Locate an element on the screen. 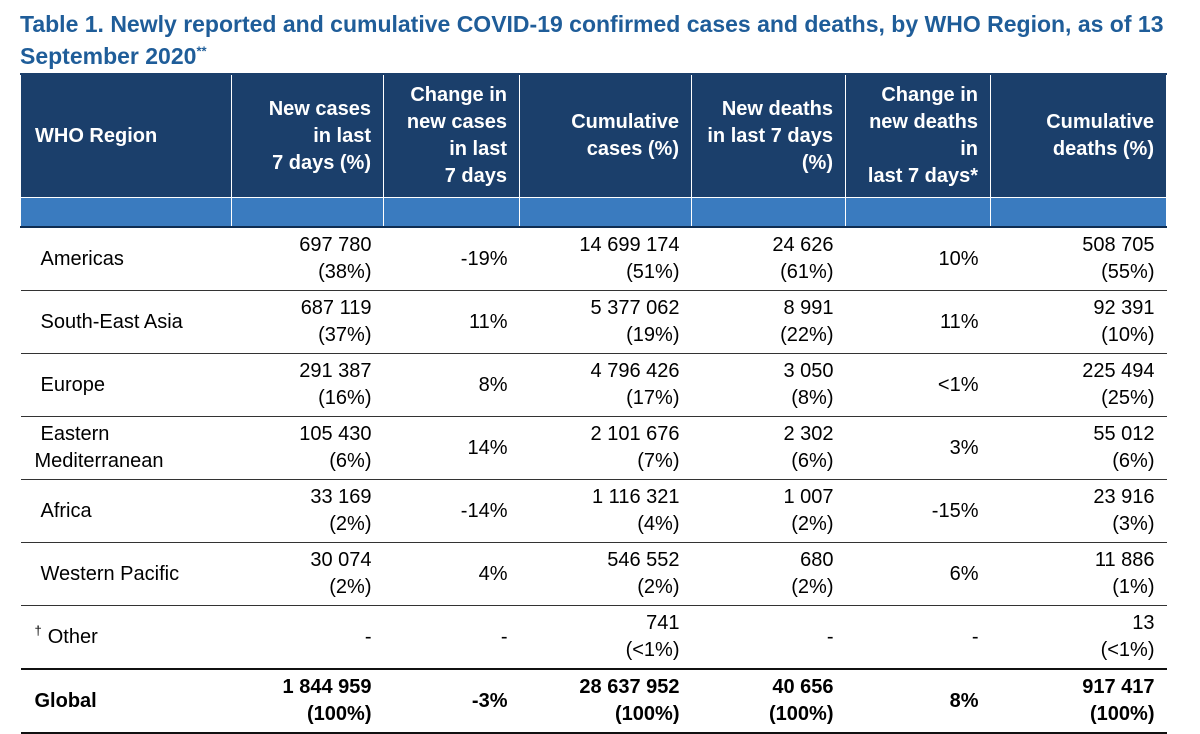  region-label: Europe is located at coordinates (73, 384).